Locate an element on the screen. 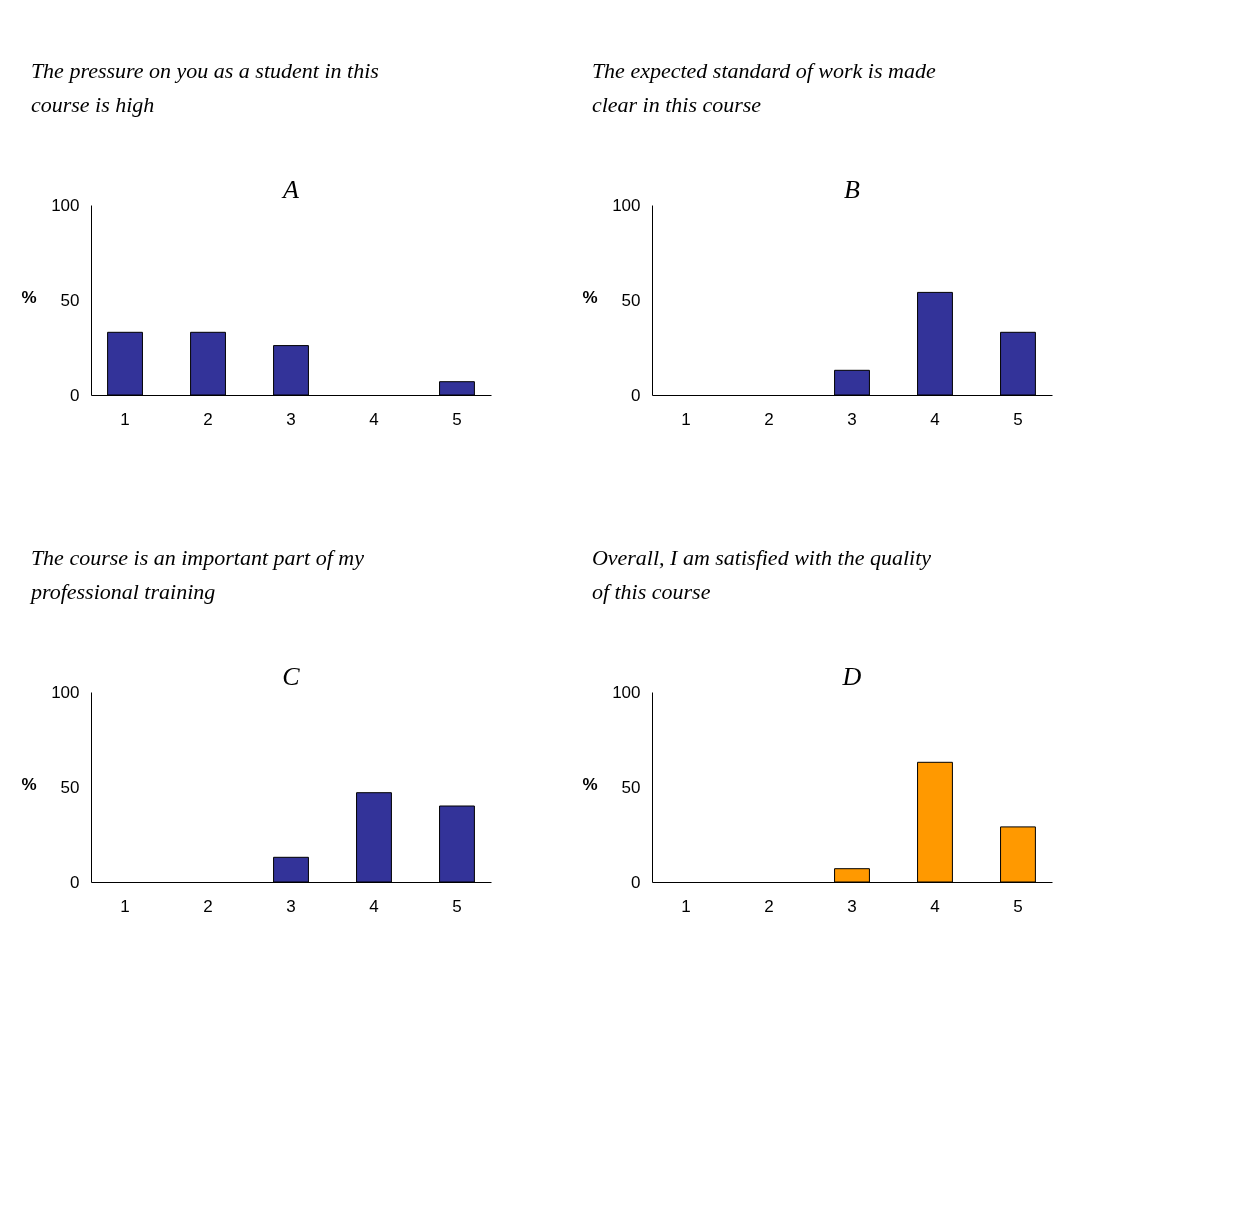  chart-title: The pressure on you as a student in this course is high is located at coordinates (204, 87).